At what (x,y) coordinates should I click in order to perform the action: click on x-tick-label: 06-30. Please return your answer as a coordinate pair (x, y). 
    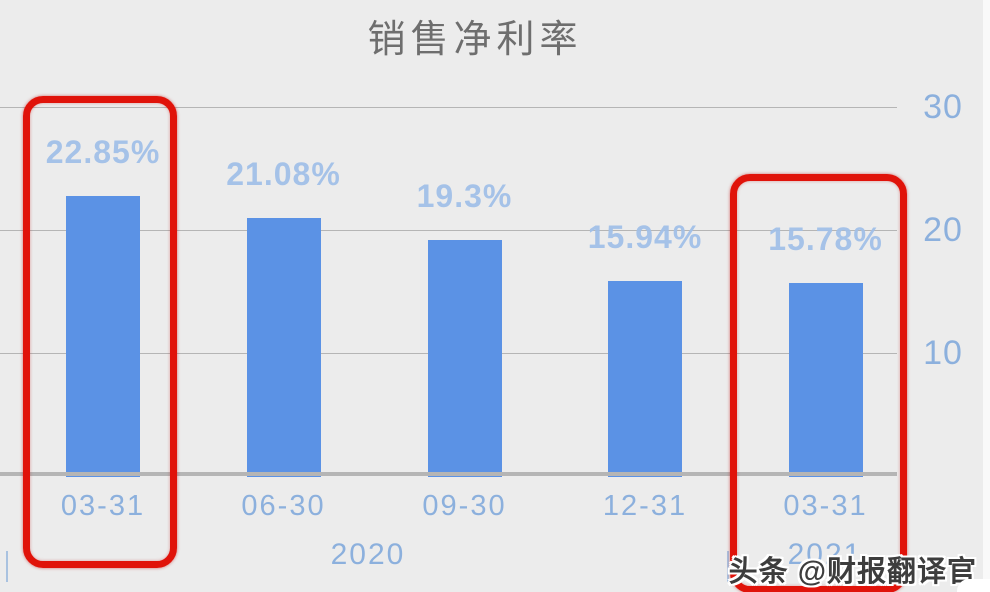
    Looking at the image, I should click on (283, 506).